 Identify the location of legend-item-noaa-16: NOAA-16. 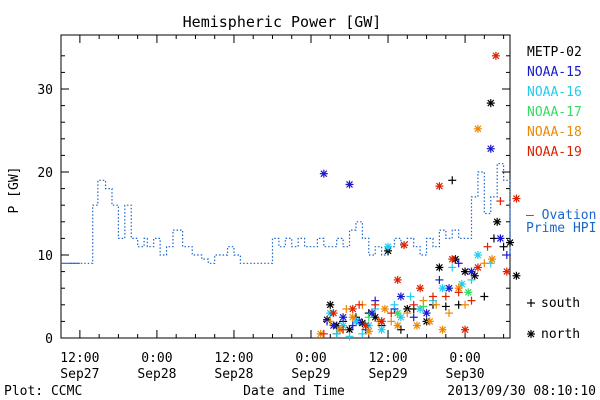
(554, 92).